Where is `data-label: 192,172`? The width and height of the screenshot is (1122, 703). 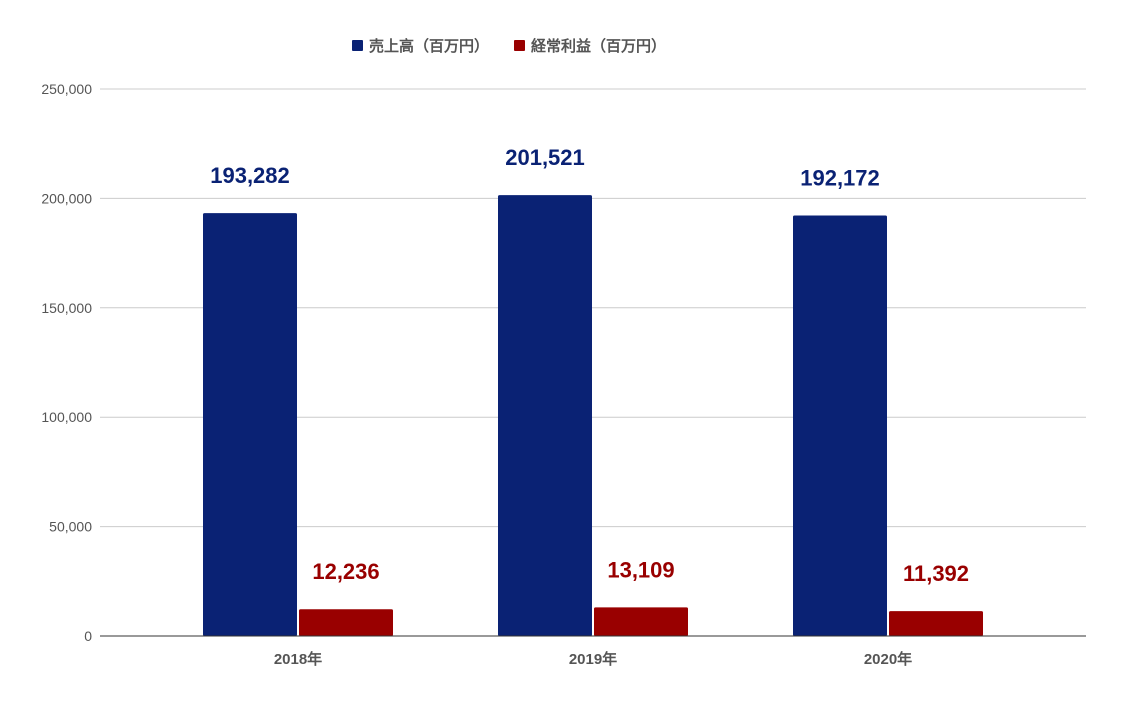
data-label: 192,172 is located at coordinates (840, 178).